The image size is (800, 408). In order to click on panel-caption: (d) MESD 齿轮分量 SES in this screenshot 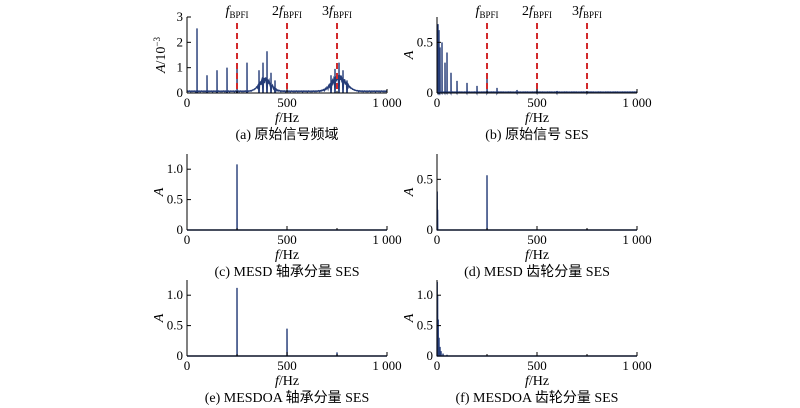, I will do `click(537, 272)`.